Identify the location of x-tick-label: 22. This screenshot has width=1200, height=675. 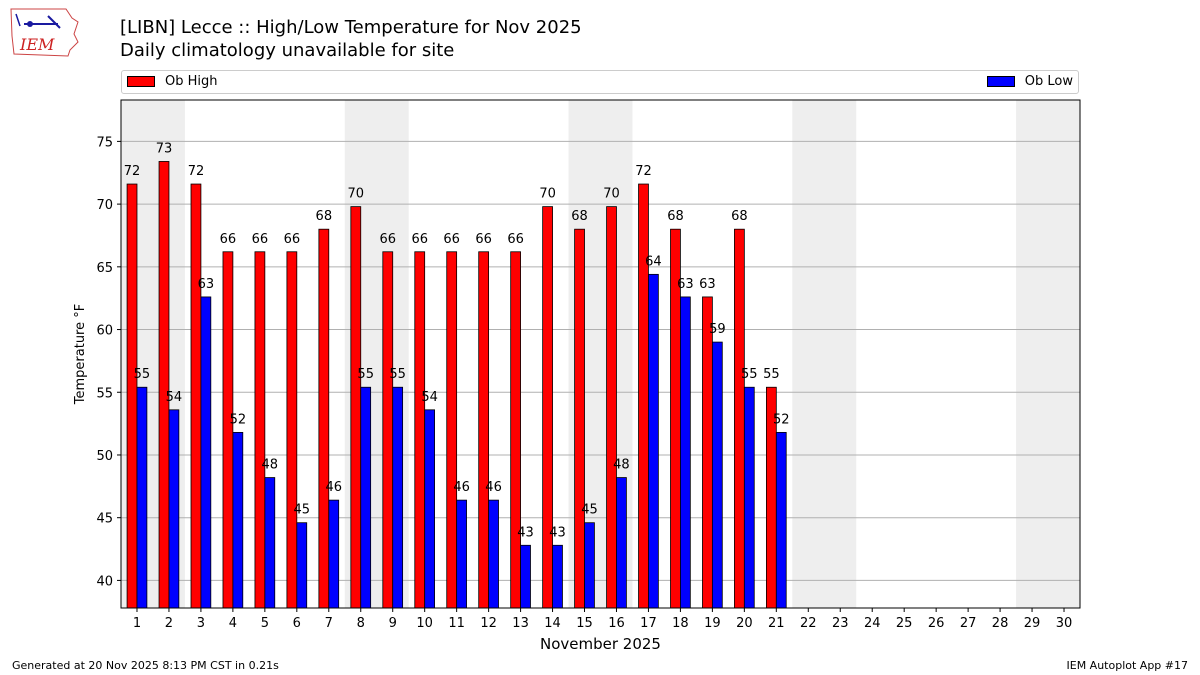
(808, 623).